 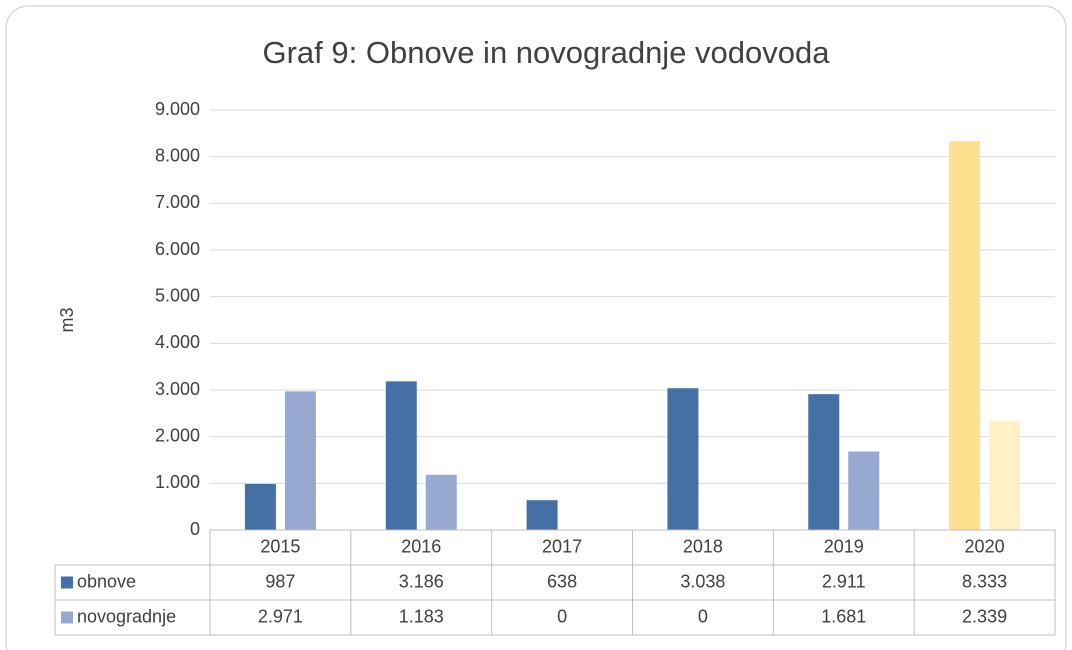 What do you see at coordinates (421, 581) in the screenshot?
I see `table-value: 3.186` at bounding box center [421, 581].